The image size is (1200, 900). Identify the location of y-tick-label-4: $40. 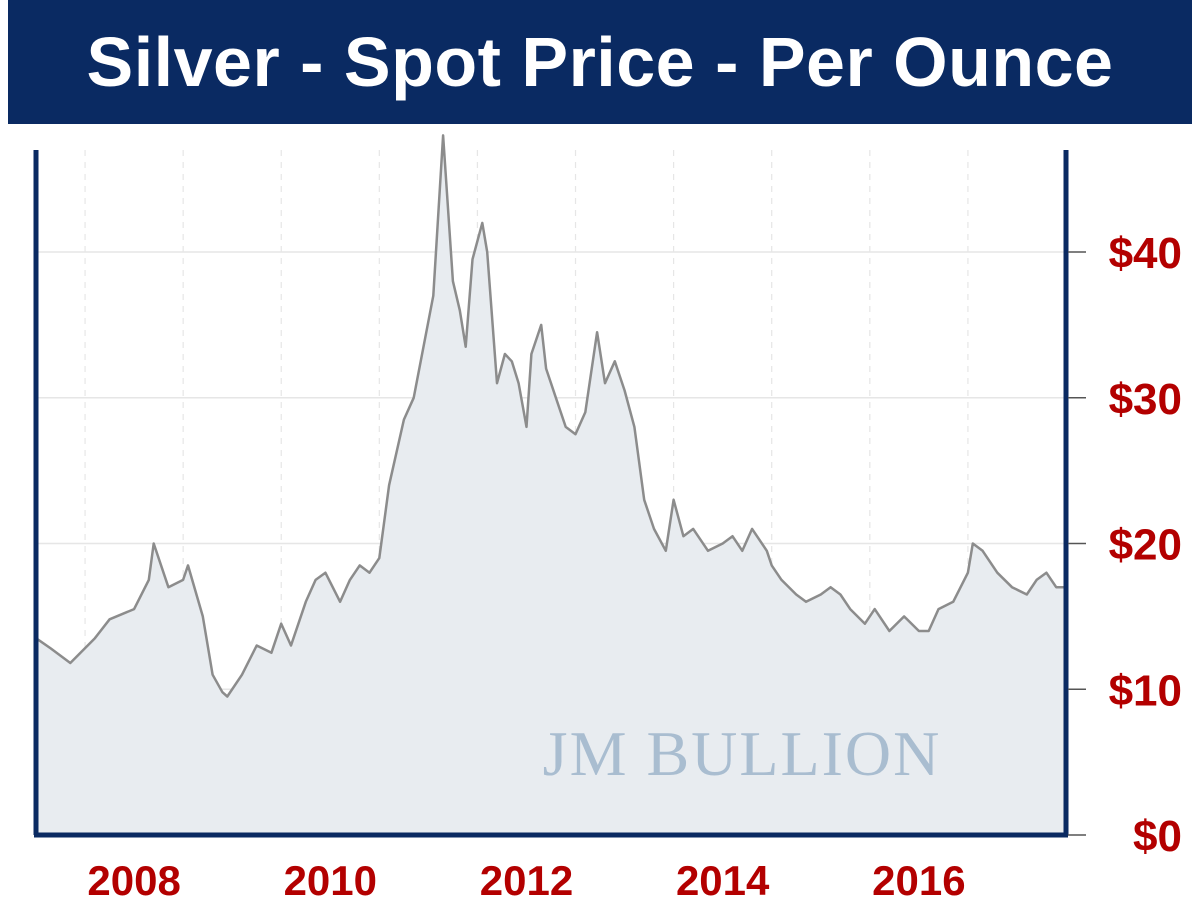
(1145, 253).